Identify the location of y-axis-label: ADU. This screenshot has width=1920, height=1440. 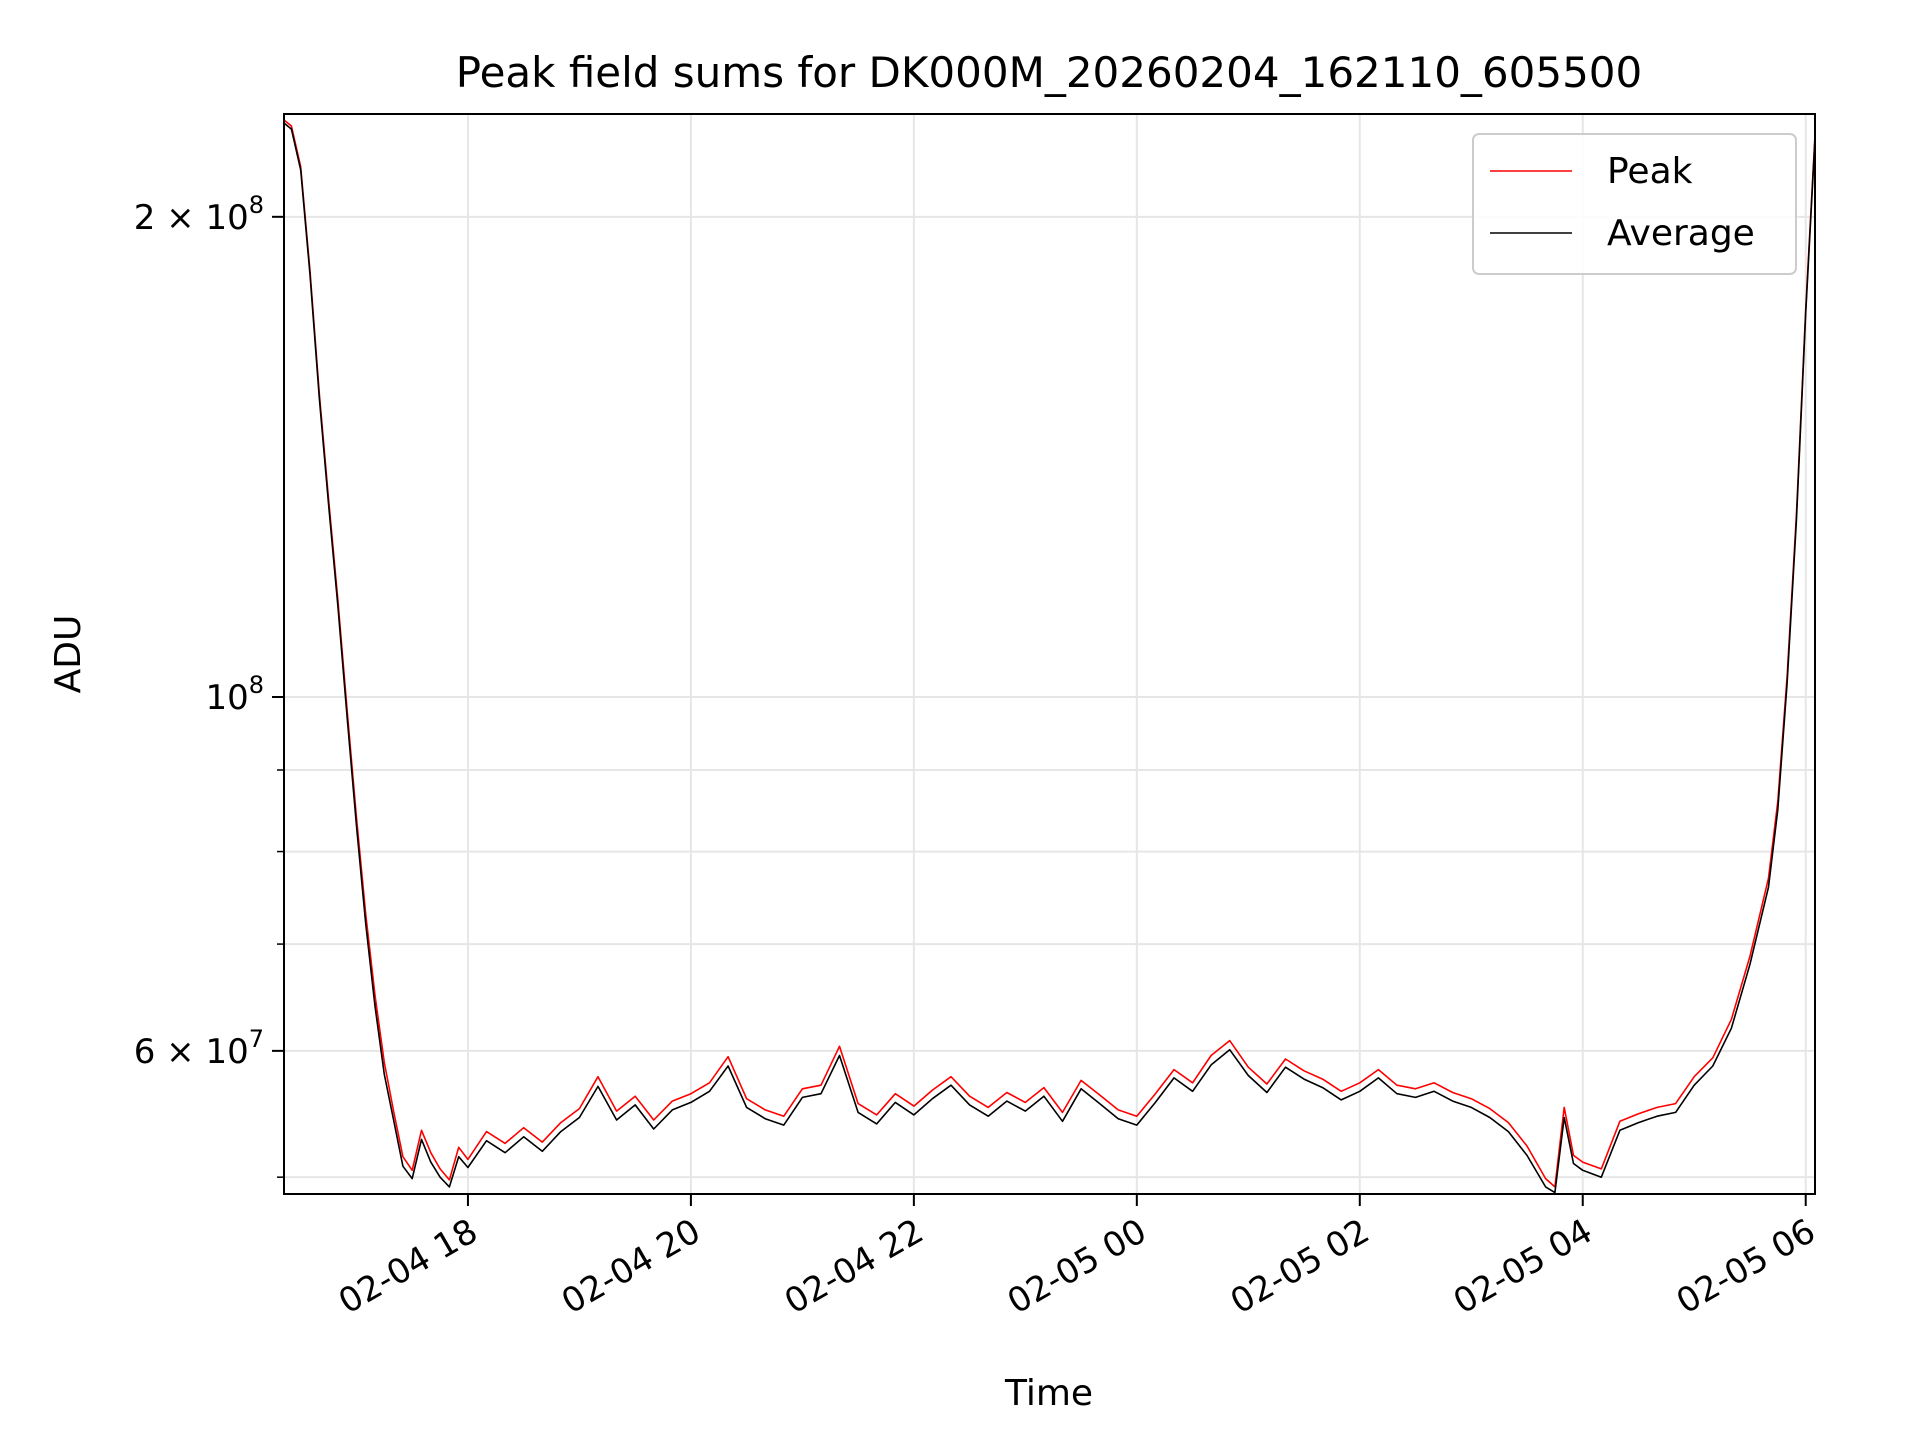
(68, 654).